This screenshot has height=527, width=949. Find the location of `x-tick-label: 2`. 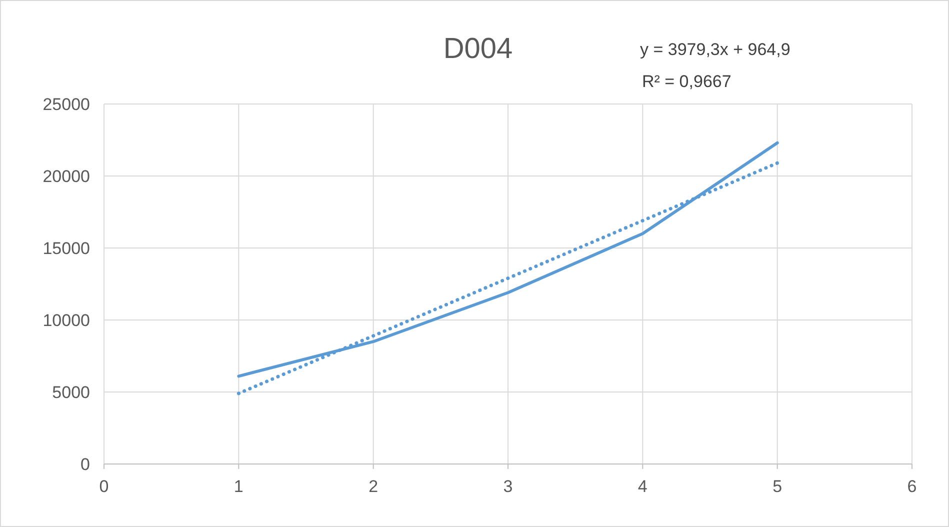

x-tick-label: 2 is located at coordinates (373, 486).